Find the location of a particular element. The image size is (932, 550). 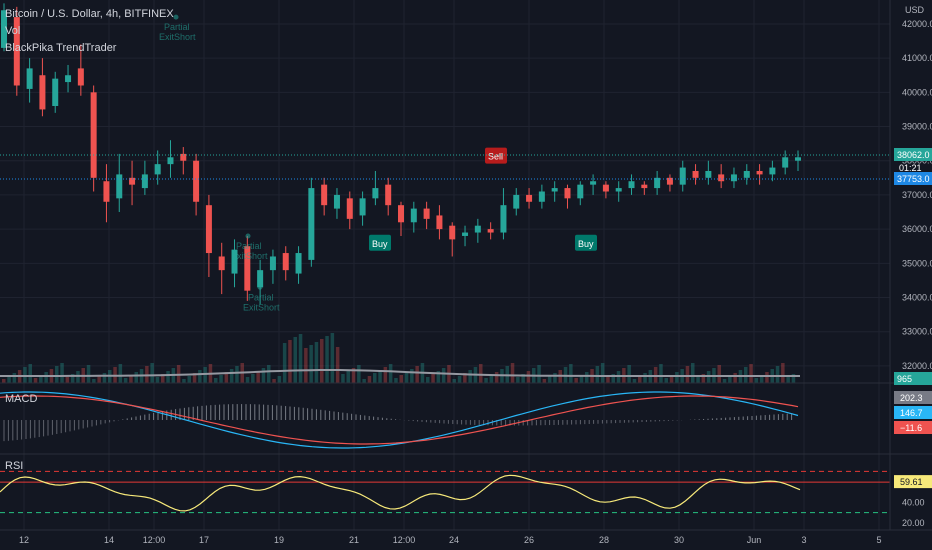

partial-exit-dot is located at coordinates (176, 17).